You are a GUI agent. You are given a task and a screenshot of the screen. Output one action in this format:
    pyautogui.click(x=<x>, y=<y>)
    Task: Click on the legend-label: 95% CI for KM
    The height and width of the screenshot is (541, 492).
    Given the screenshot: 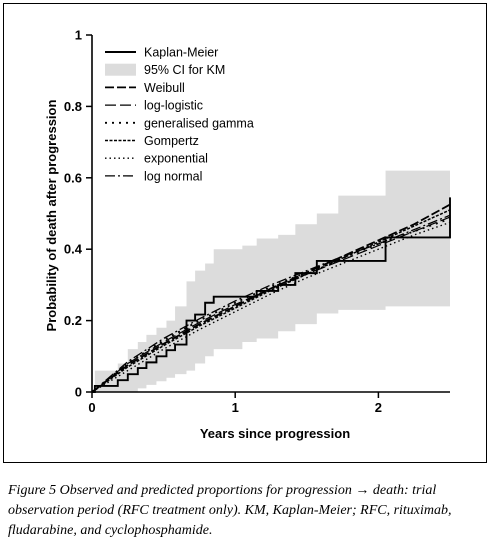 What is the action you would take?
    pyautogui.click(x=184, y=70)
    